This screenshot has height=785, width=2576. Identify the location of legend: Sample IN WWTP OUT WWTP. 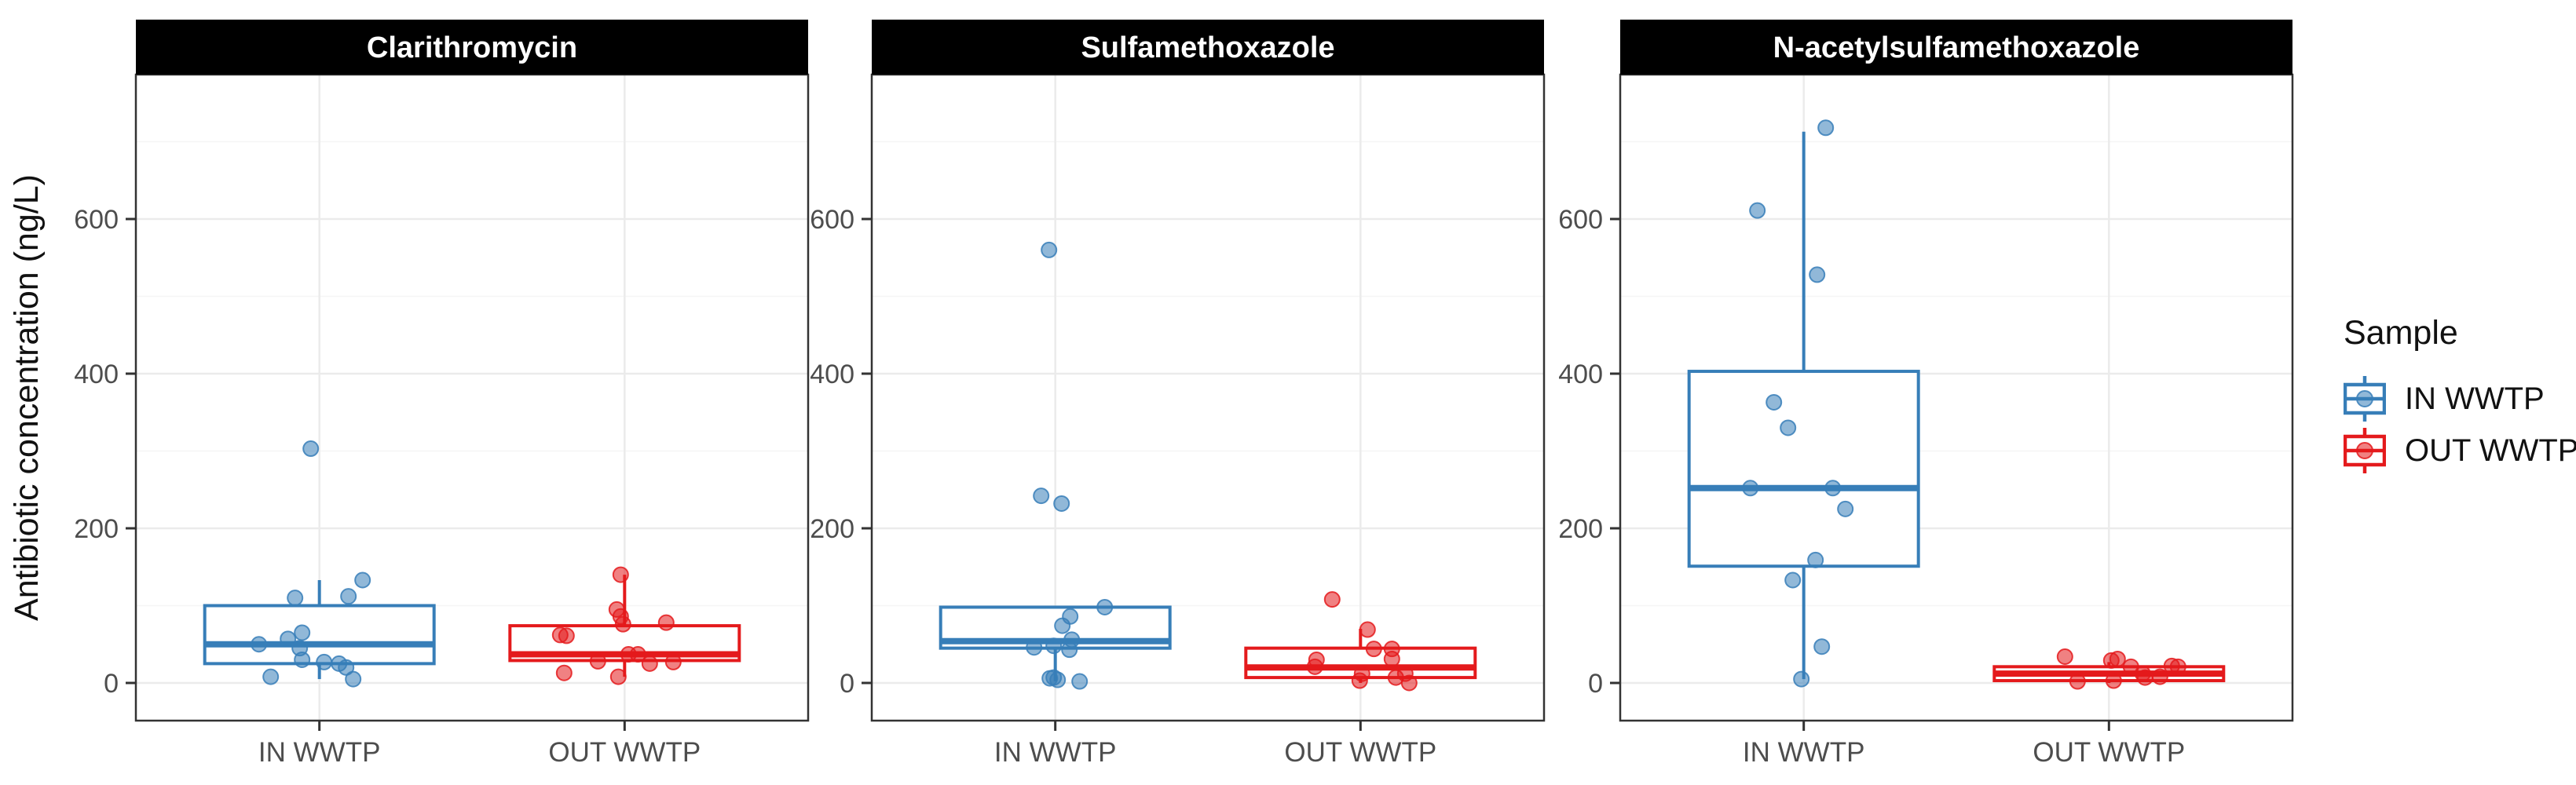
(2460, 397).